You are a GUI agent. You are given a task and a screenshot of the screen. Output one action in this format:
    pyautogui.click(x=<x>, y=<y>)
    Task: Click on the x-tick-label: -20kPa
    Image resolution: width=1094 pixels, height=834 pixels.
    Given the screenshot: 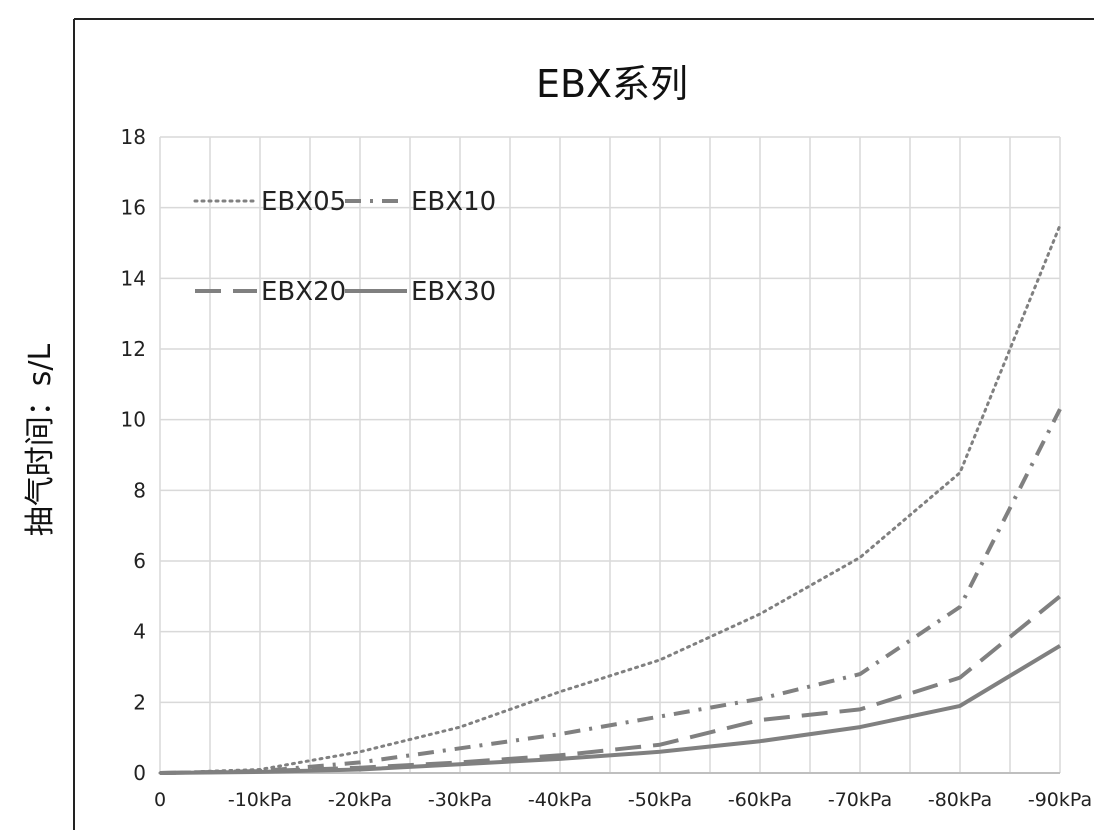 What is the action you would take?
    pyautogui.click(x=360, y=800)
    